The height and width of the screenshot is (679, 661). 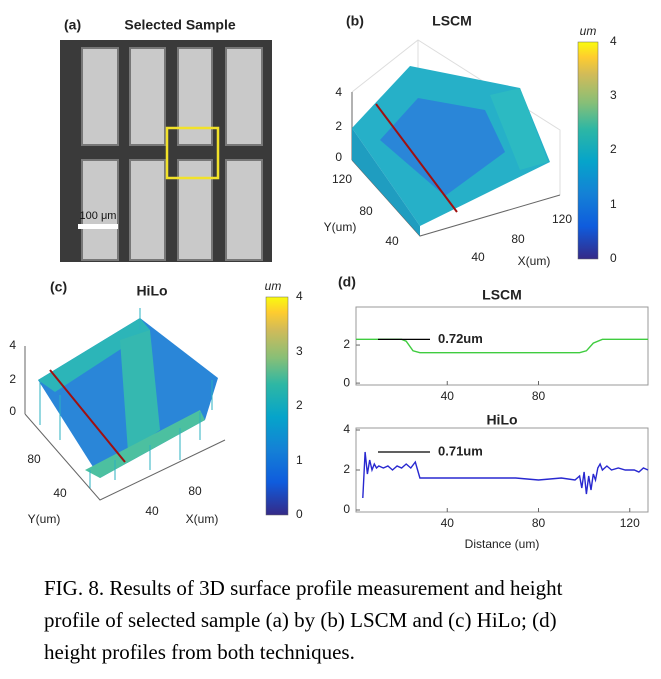 What do you see at coordinates (98, 226) in the screenshot?
I see `scale-bar` at bounding box center [98, 226].